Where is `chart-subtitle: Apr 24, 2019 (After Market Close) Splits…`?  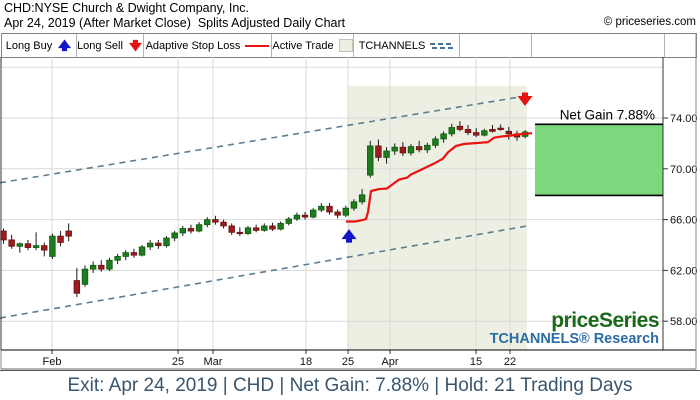 chart-subtitle: Apr 24, 2019 (After Market Close) Splits… is located at coordinates (175, 23).